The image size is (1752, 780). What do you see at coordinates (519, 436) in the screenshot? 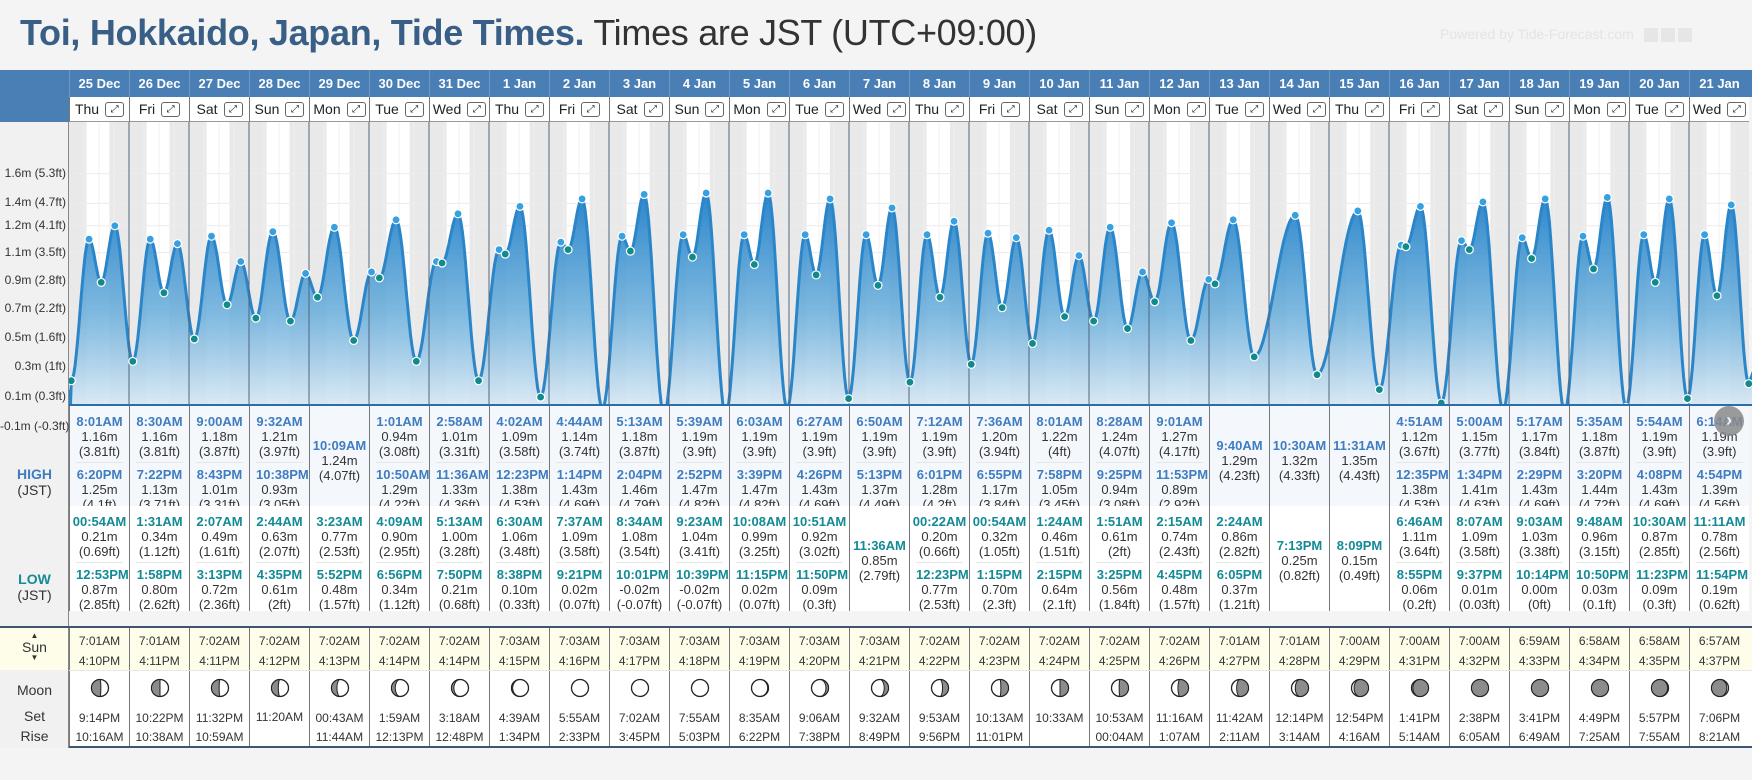
I see `tide-height-m: 1.09m` at bounding box center [519, 436].